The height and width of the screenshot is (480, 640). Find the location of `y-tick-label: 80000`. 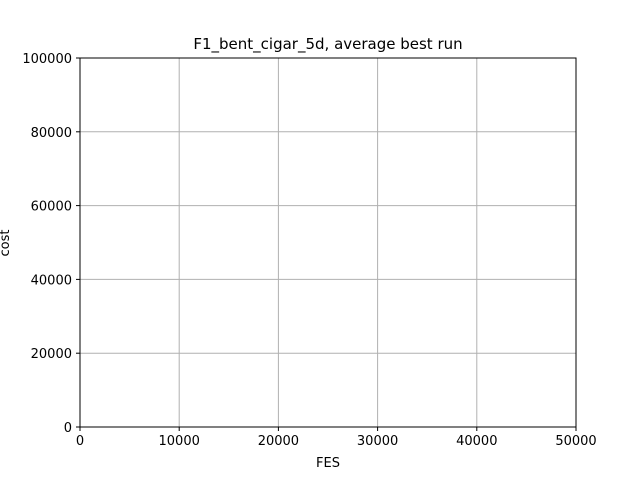

y-tick-label: 80000 is located at coordinates (51, 133).